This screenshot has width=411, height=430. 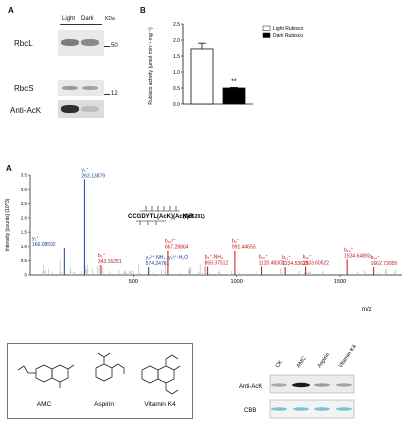 What do you see at coordinates (158, 264) in the screenshot?
I see `peak-mz-label: 574.24761` at bounding box center [158, 264].